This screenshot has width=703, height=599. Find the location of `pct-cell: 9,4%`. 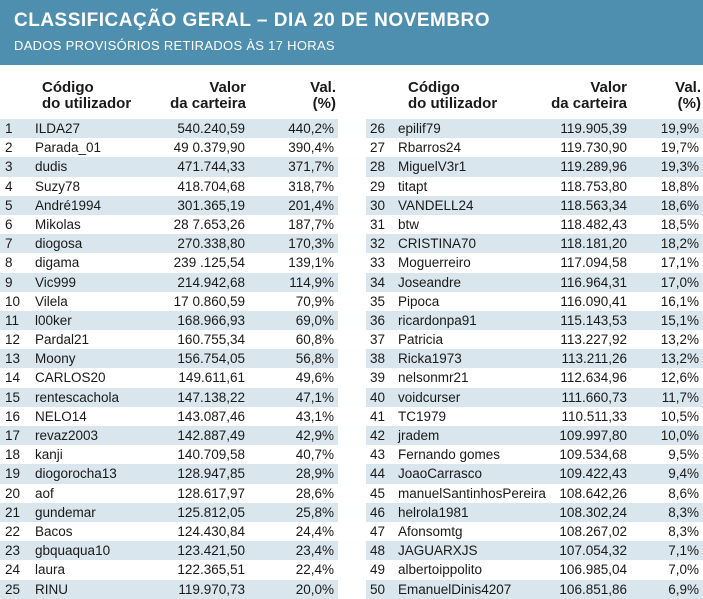

pct-cell: 9,4% is located at coordinates (683, 474).